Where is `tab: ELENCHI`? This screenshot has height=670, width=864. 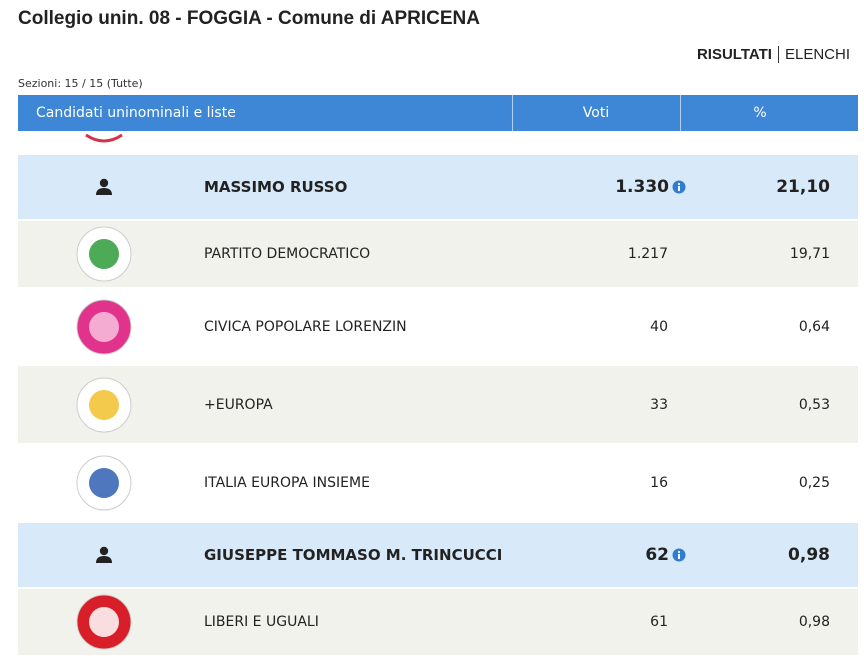 tab: ELENCHI is located at coordinates (817, 54).